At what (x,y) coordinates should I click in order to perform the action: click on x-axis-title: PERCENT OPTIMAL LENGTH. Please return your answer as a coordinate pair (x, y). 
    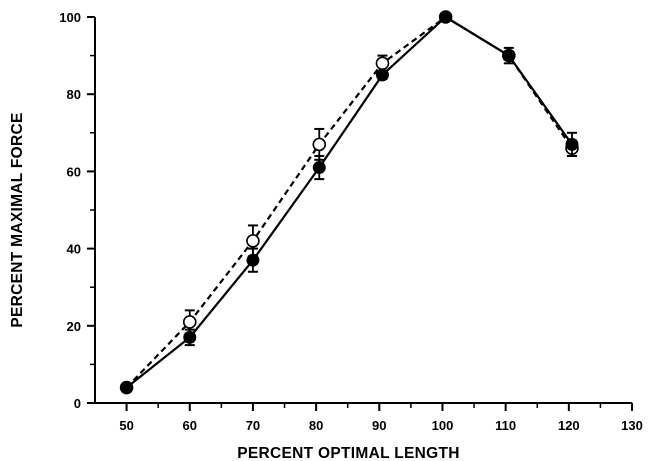
    Looking at the image, I should click on (348, 453).